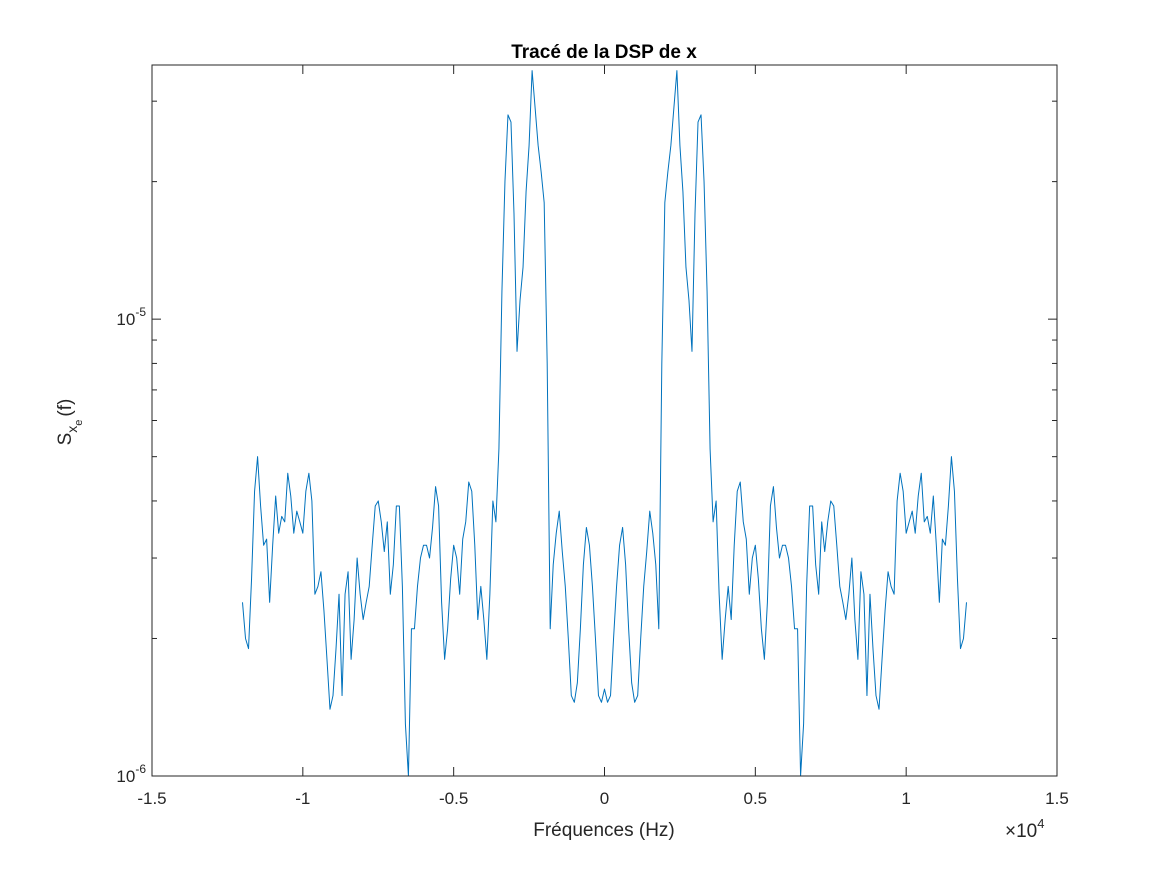  I want to click on x-tick-label: -0.5, so click(453, 798).